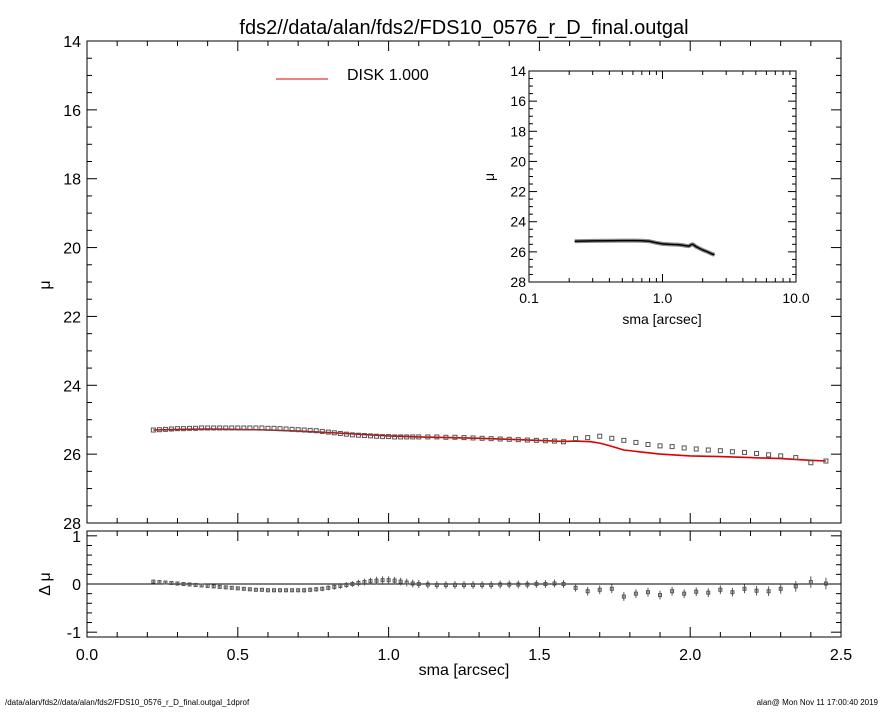  I want to click on residual-x-tick-label: 0.0, so click(87, 655).